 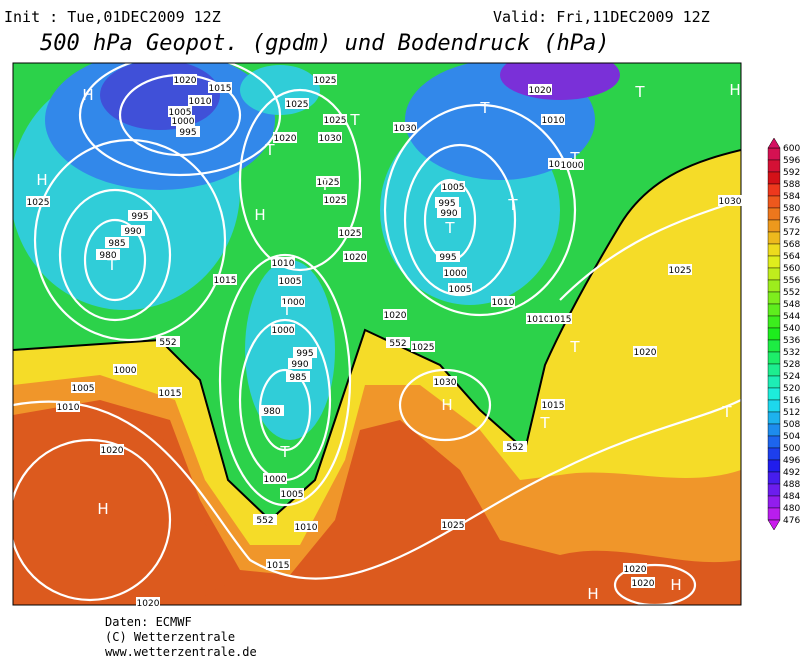 I want to click on colorbar-label: 480, so click(x=791, y=509).